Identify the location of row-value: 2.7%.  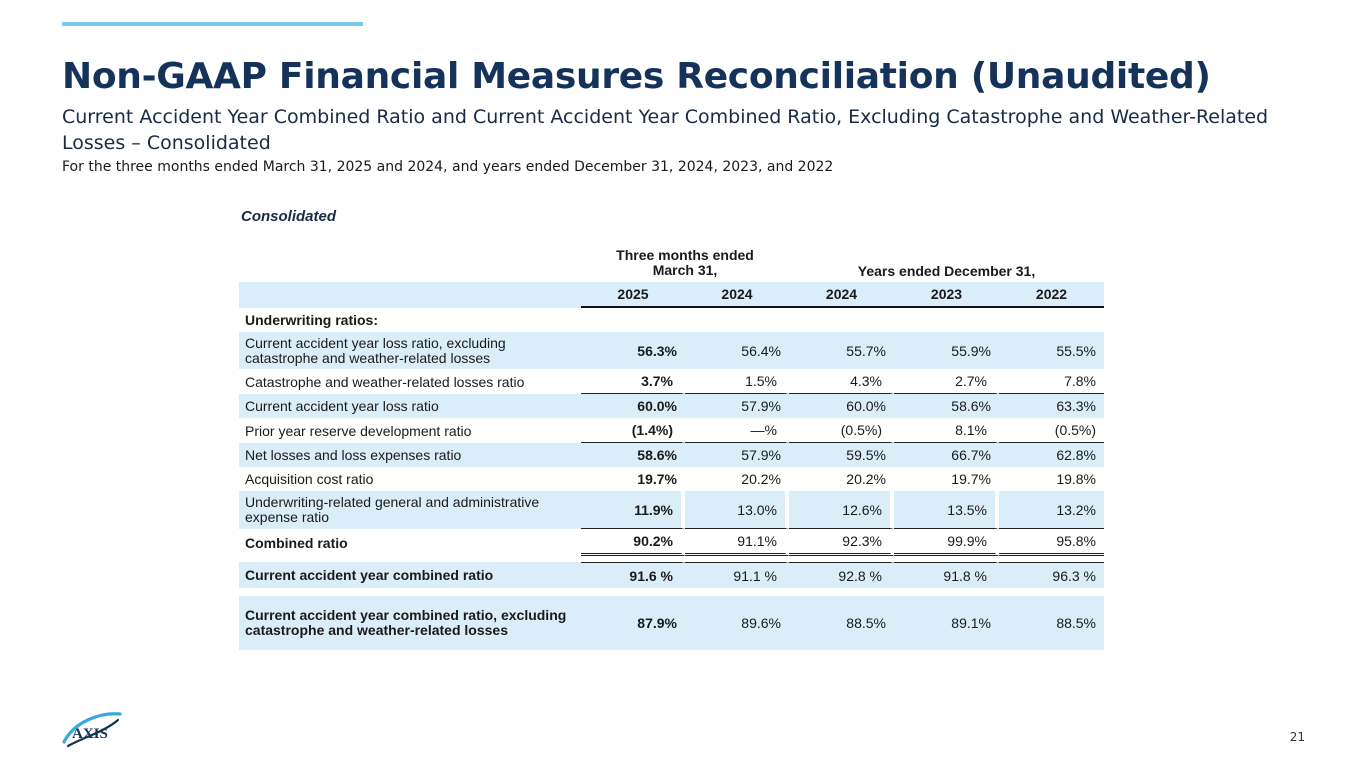
(946, 381).